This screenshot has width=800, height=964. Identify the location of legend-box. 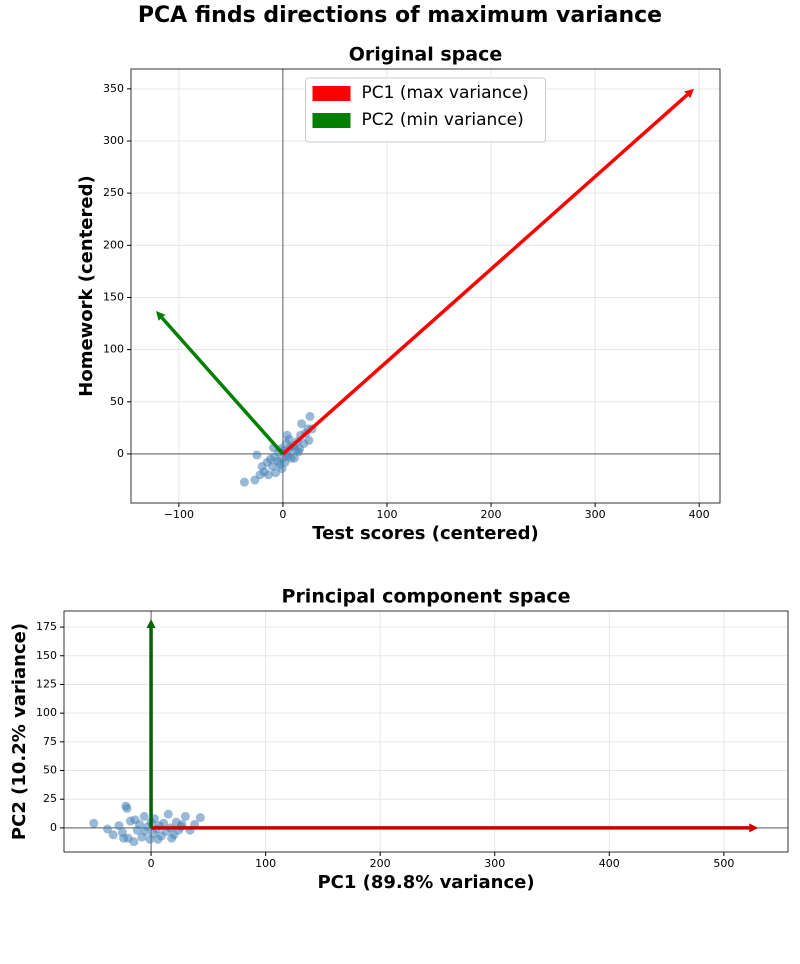
(425, 110).